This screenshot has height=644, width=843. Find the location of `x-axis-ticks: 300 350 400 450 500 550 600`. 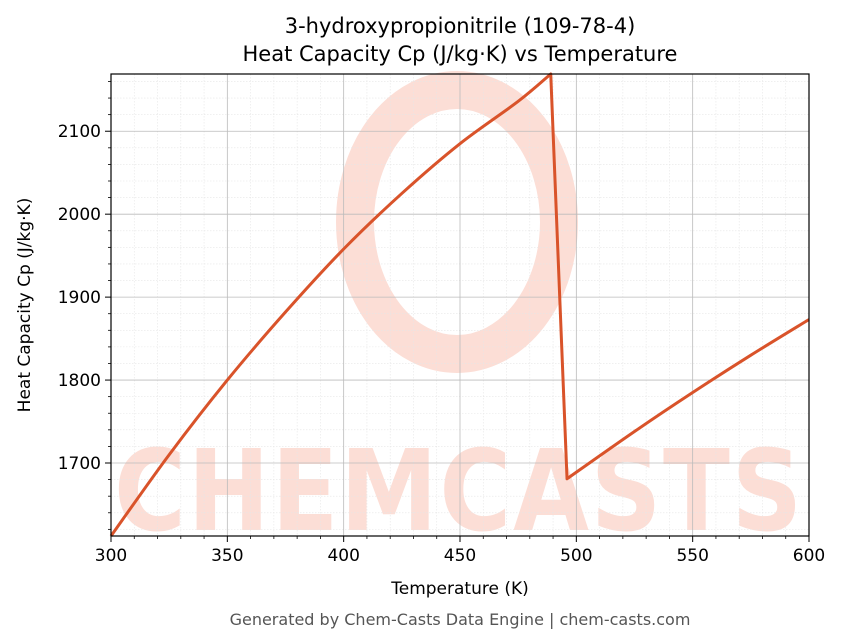

x-axis-ticks: 300 350 400 450 500 550 600 is located at coordinates (460, 551).